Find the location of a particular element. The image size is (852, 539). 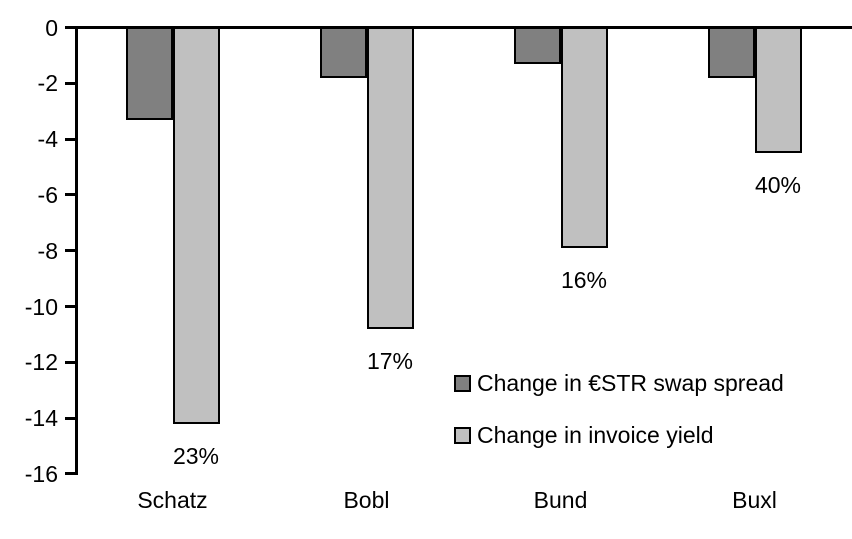

legend-item-swap-spread: Change in €STR swap spread is located at coordinates (619, 383).